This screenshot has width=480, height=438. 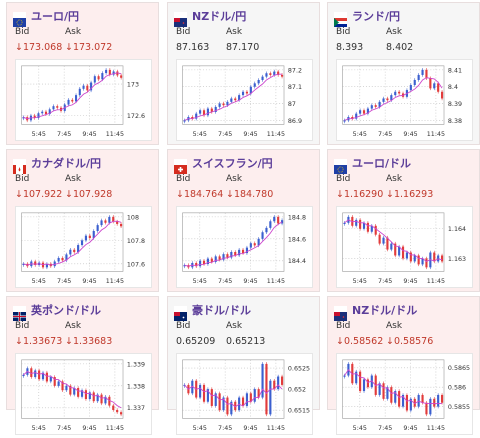 I want to click on currency-pair-link: ユーロ/ドル, so click(x=372, y=164).